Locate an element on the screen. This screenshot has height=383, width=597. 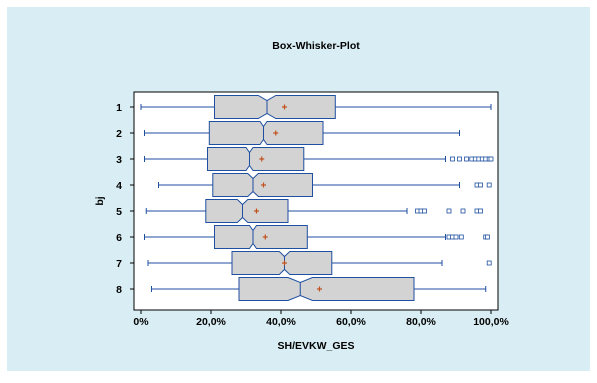
box-group-6: 6 is located at coordinates (303, 237).